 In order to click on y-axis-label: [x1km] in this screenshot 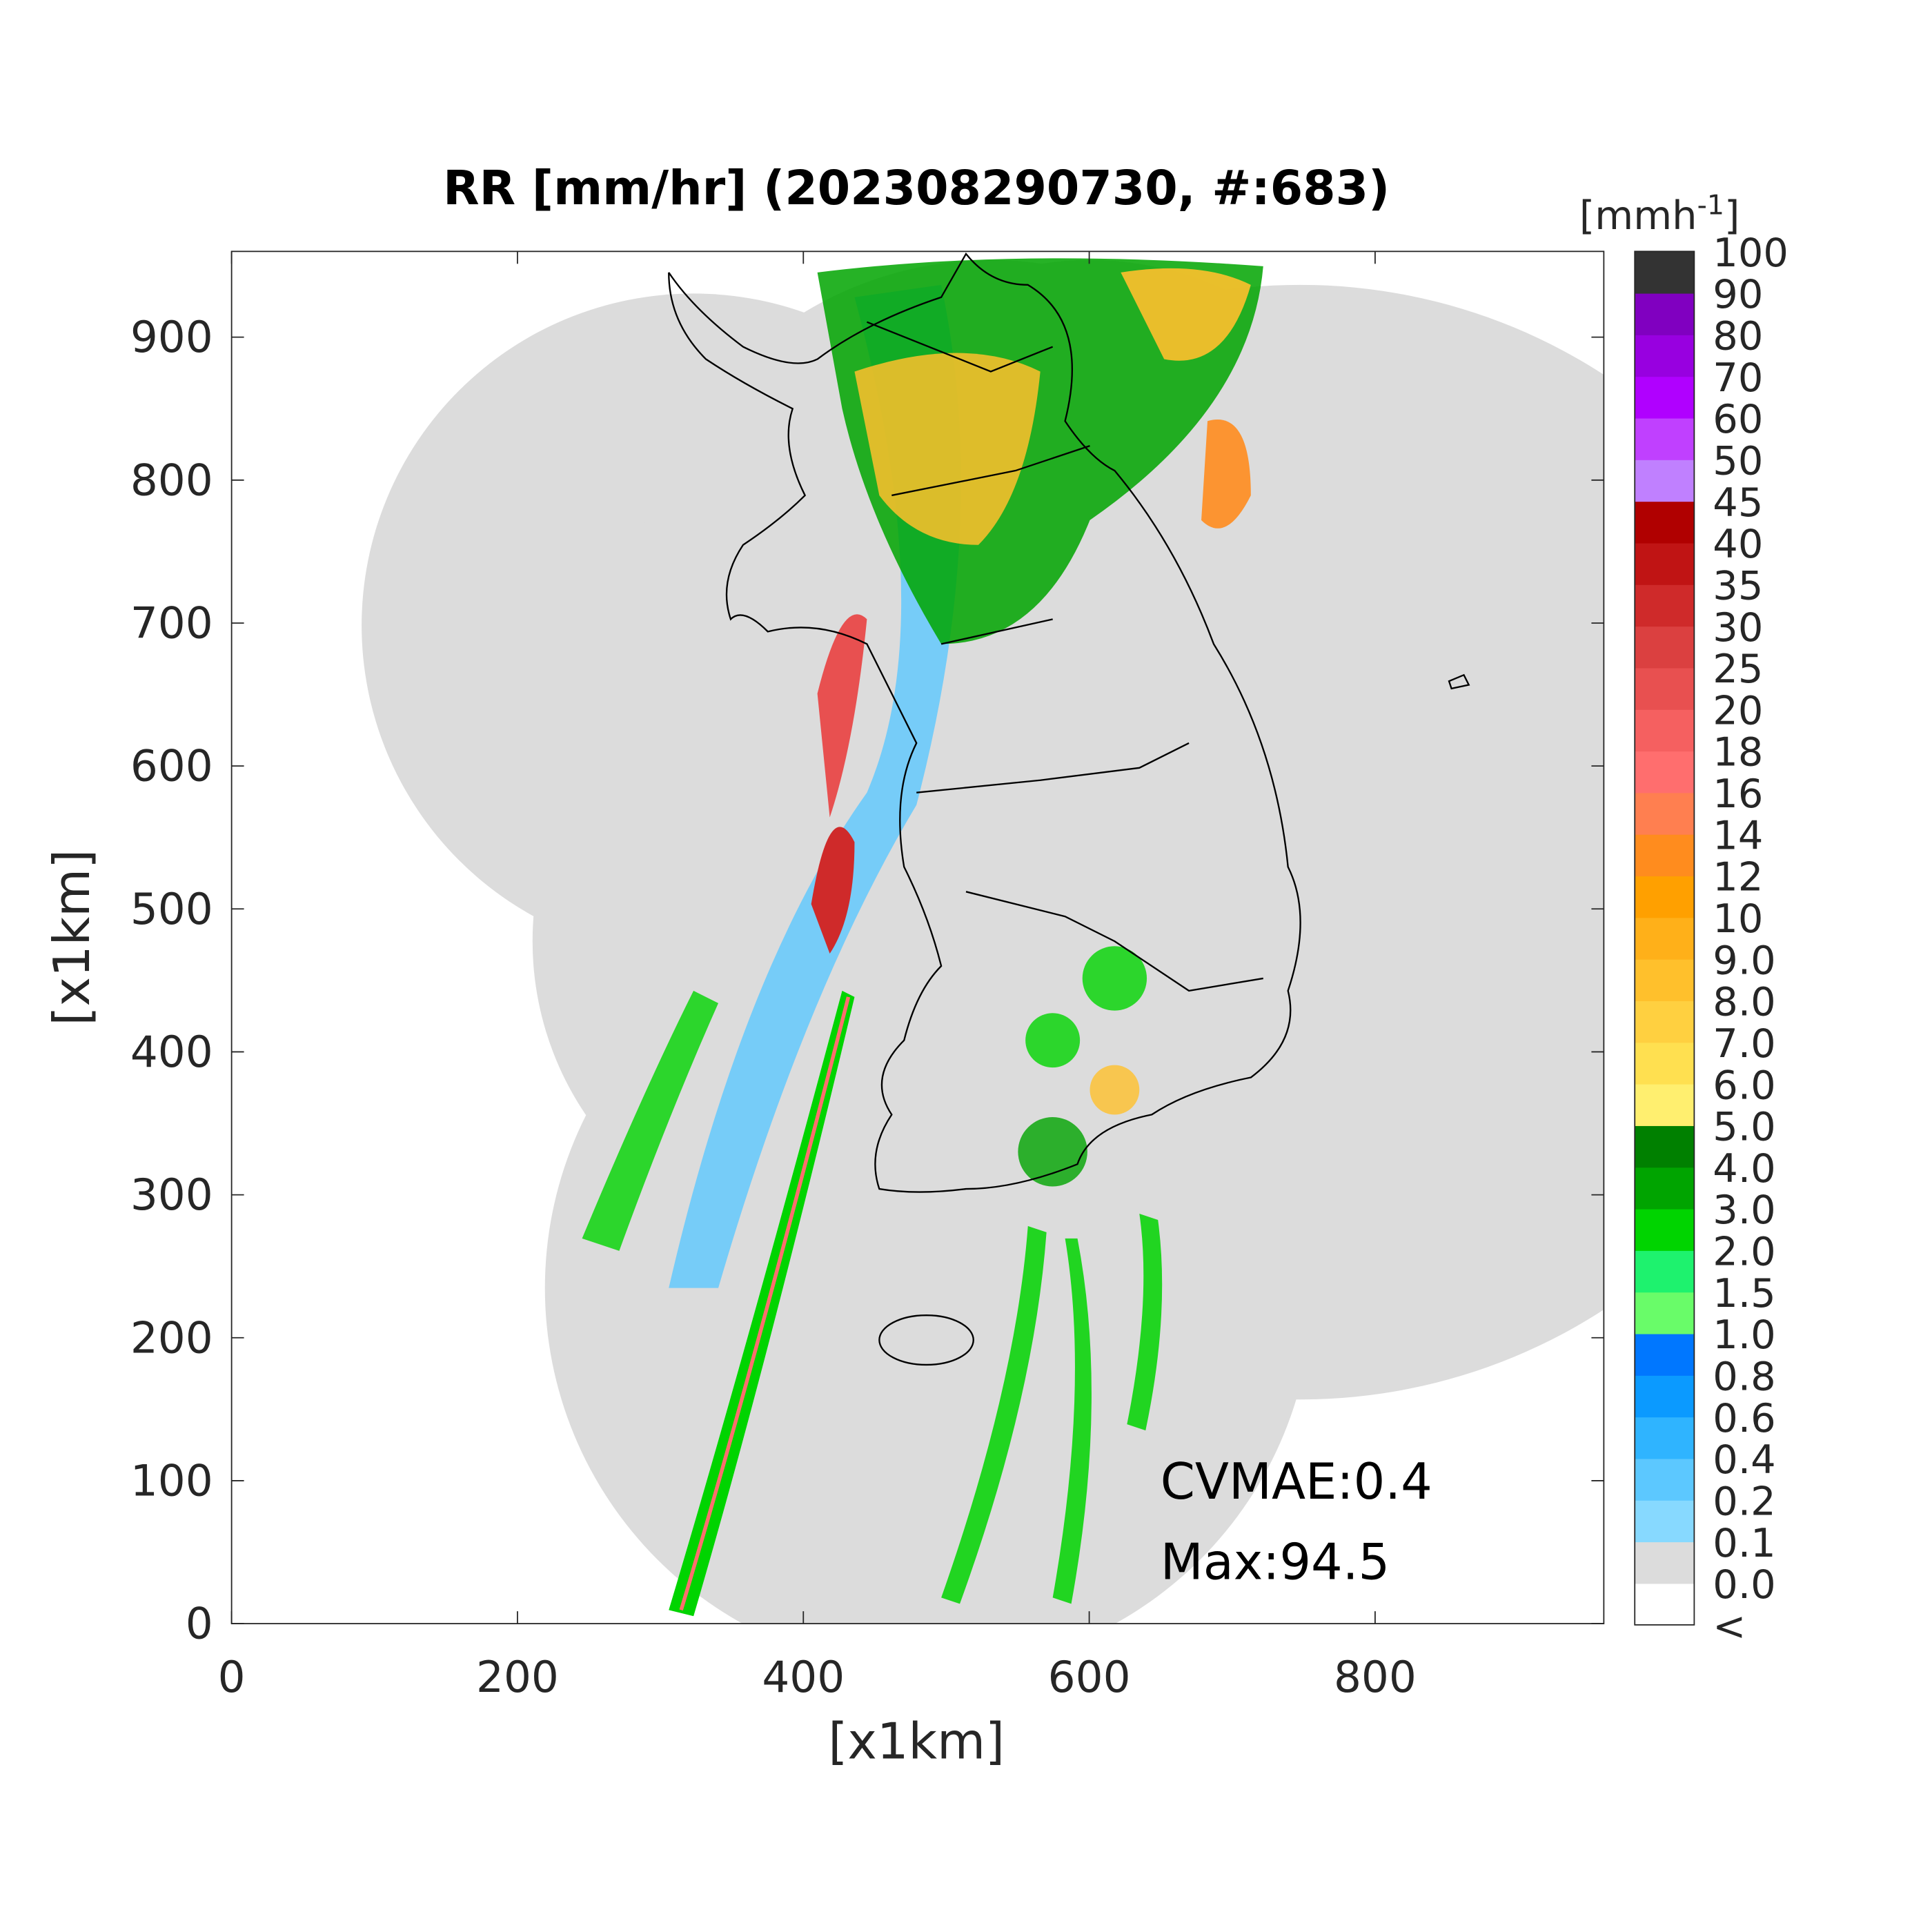, I will do `click(72, 937)`.